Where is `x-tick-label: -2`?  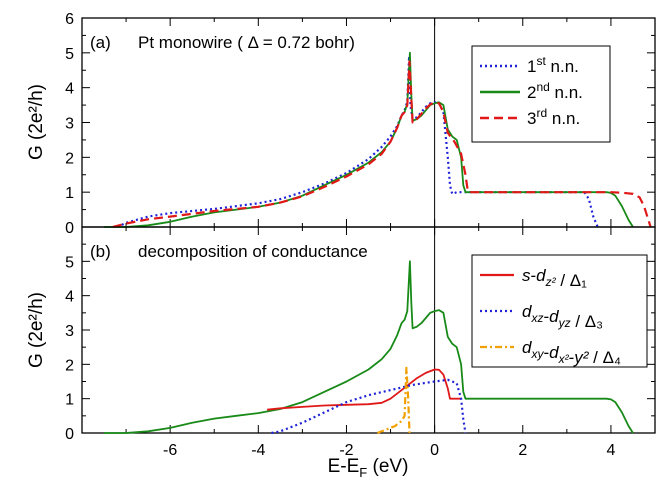 x-tick-label: -2 is located at coordinates (346, 450).